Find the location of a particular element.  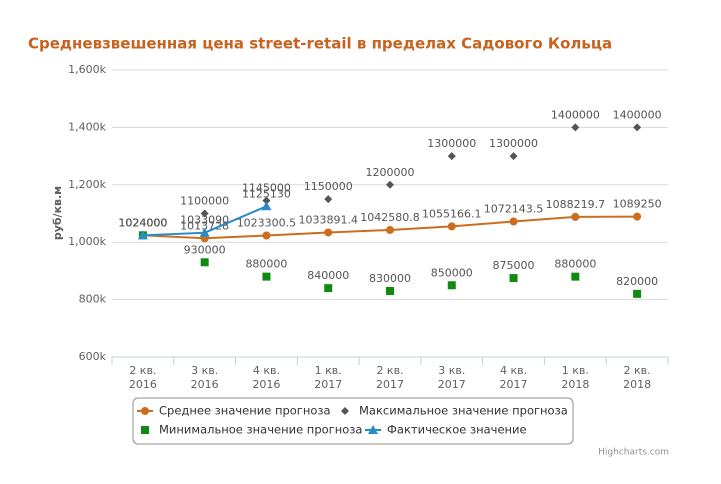

data-label: 1042580.8 is located at coordinates (390, 217).